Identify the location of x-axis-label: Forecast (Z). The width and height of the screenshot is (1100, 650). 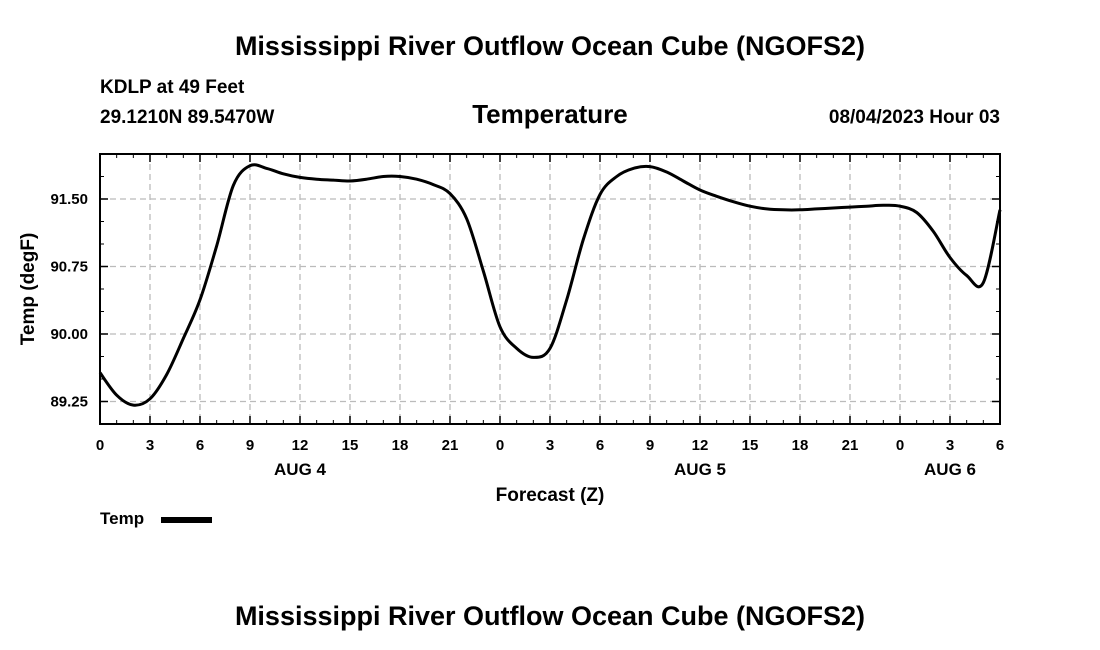
(550, 495).